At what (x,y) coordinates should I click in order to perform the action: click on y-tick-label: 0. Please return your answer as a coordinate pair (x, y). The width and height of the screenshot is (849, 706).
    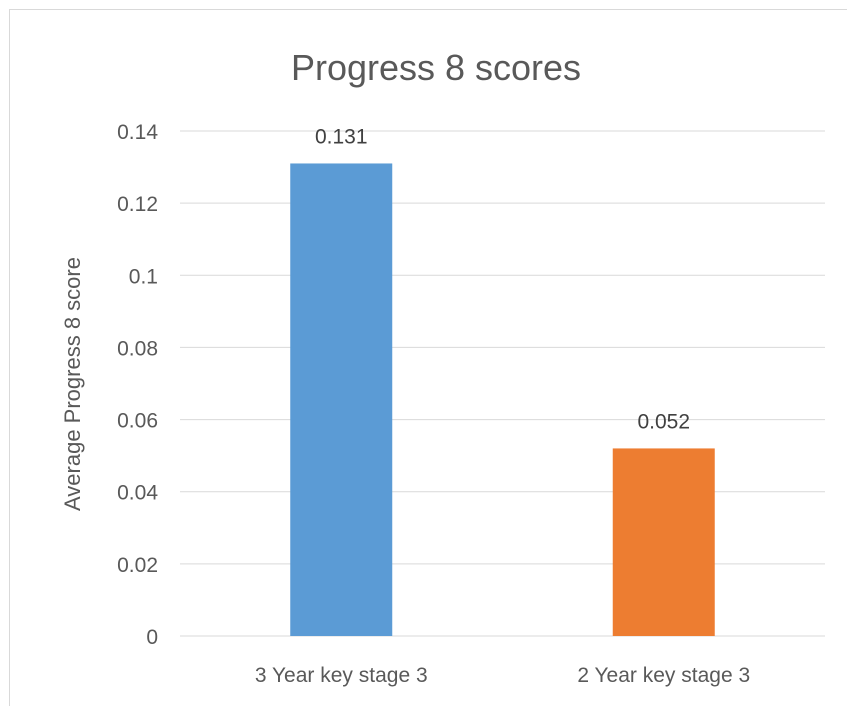
    Looking at the image, I should click on (152, 637).